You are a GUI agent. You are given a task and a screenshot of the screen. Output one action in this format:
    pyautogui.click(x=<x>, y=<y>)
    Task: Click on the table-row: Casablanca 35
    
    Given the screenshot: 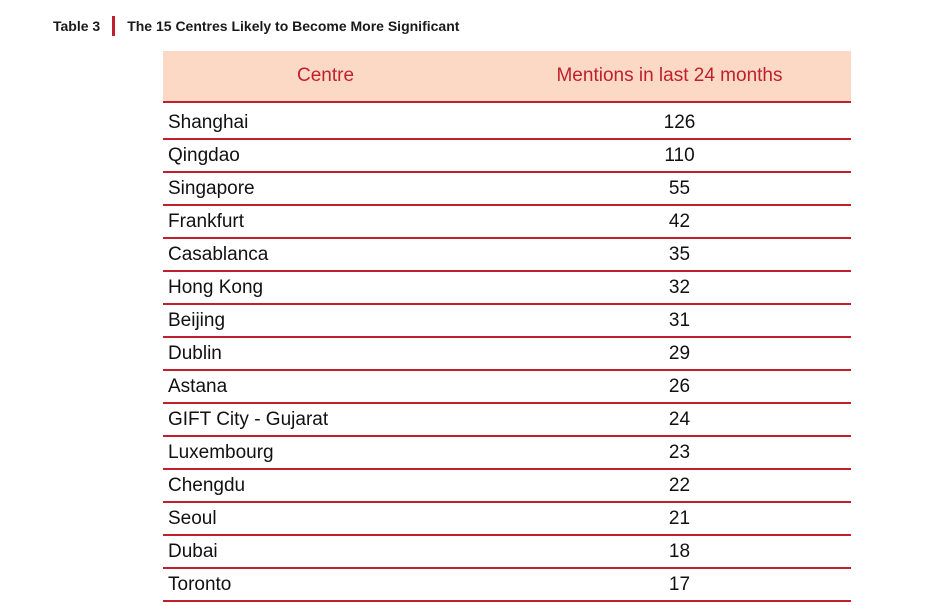 What is the action you would take?
    pyautogui.click(x=507, y=255)
    